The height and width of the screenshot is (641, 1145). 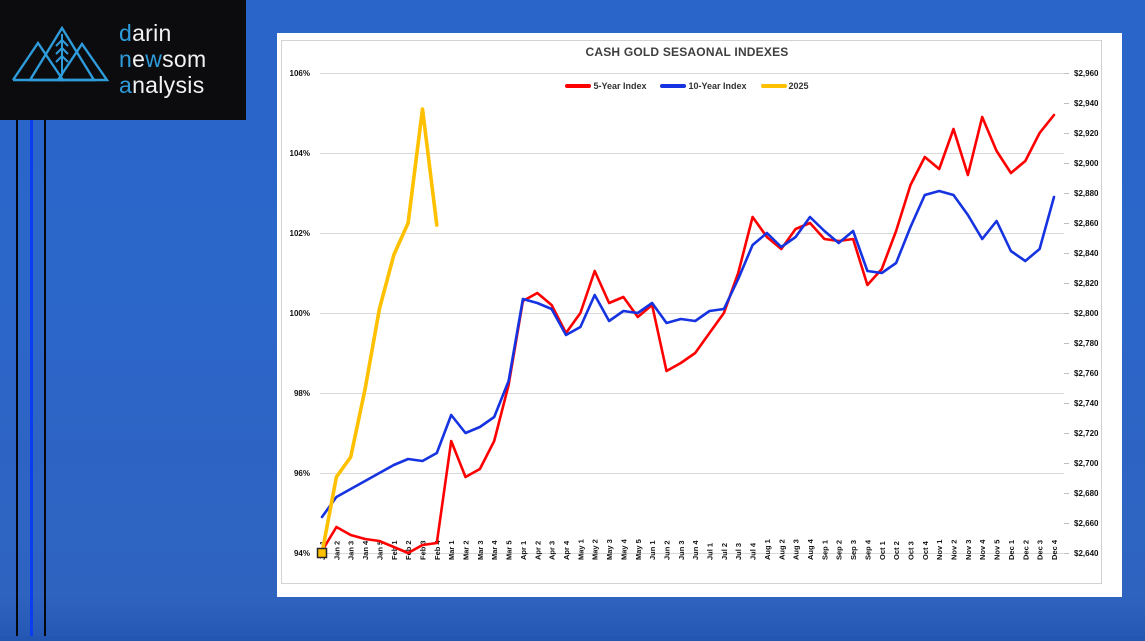 I want to click on chart-title: CASH GOLD SESAONAL INDEXES, so click(x=687, y=52).